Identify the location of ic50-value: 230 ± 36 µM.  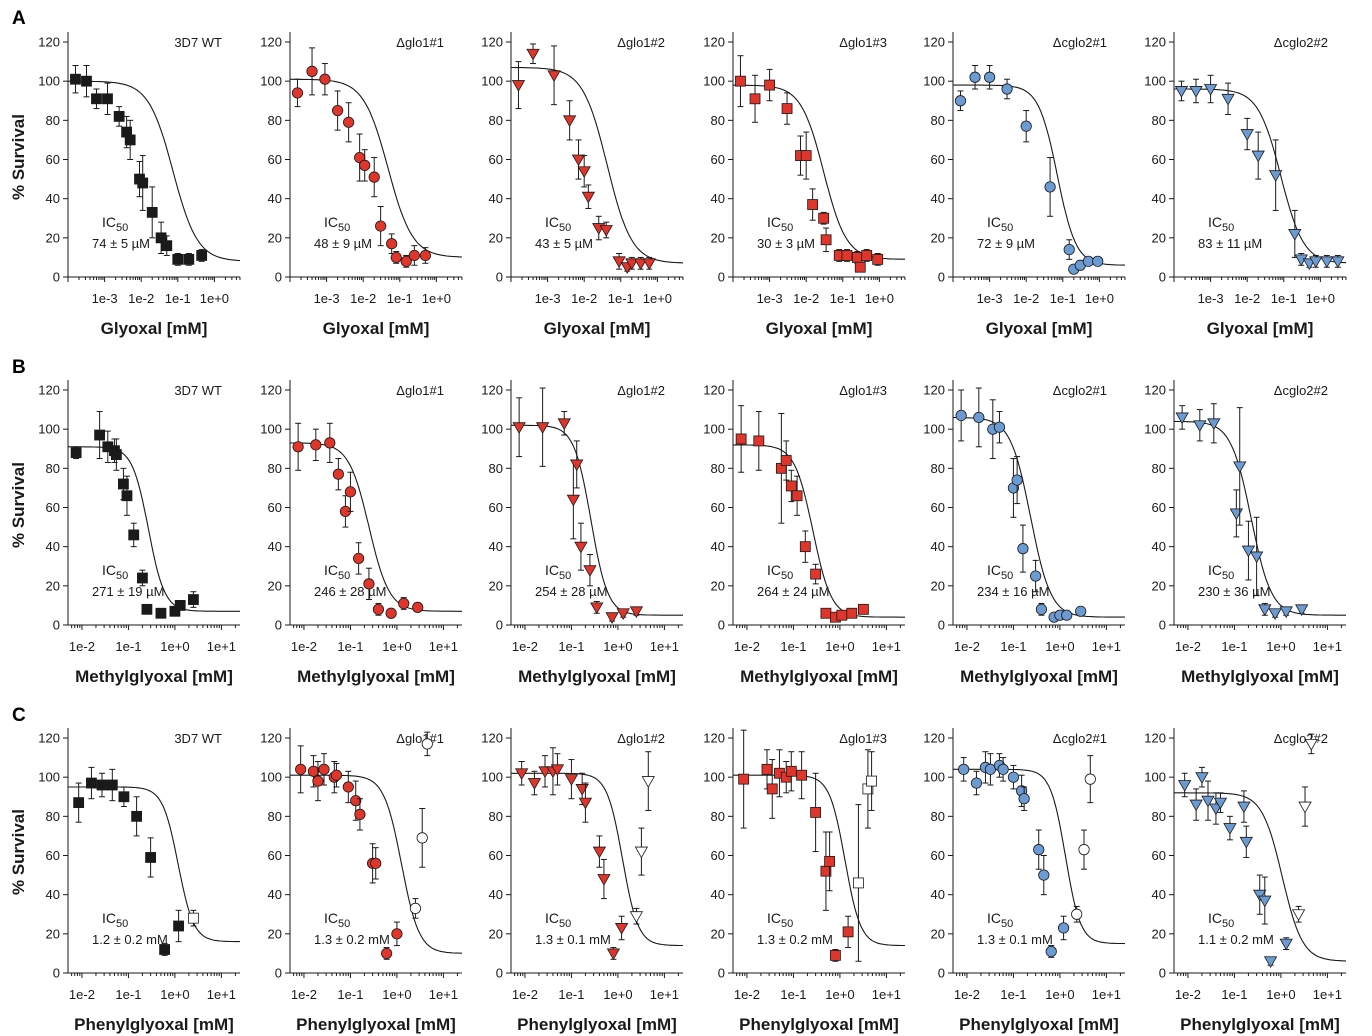
(1234, 591).